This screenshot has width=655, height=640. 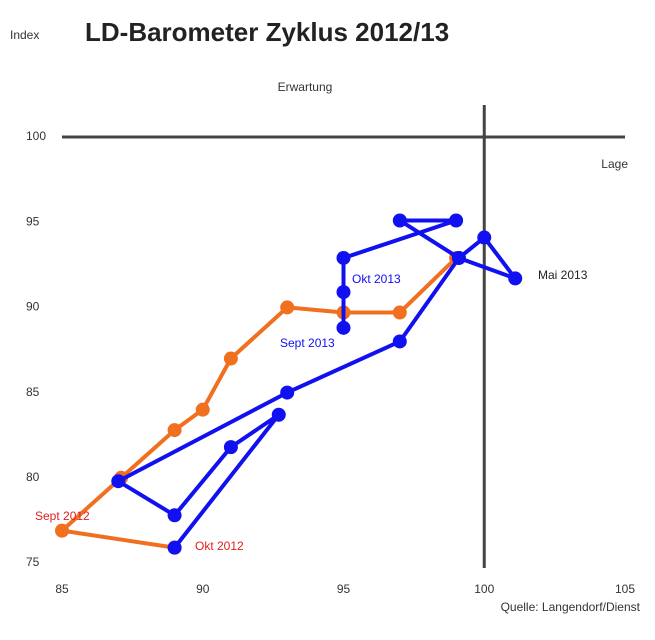 What do you see at coordinates (219, 546) in the screenshot?
I see `annotation: Okt 2012` at bounding box center [219, 546].